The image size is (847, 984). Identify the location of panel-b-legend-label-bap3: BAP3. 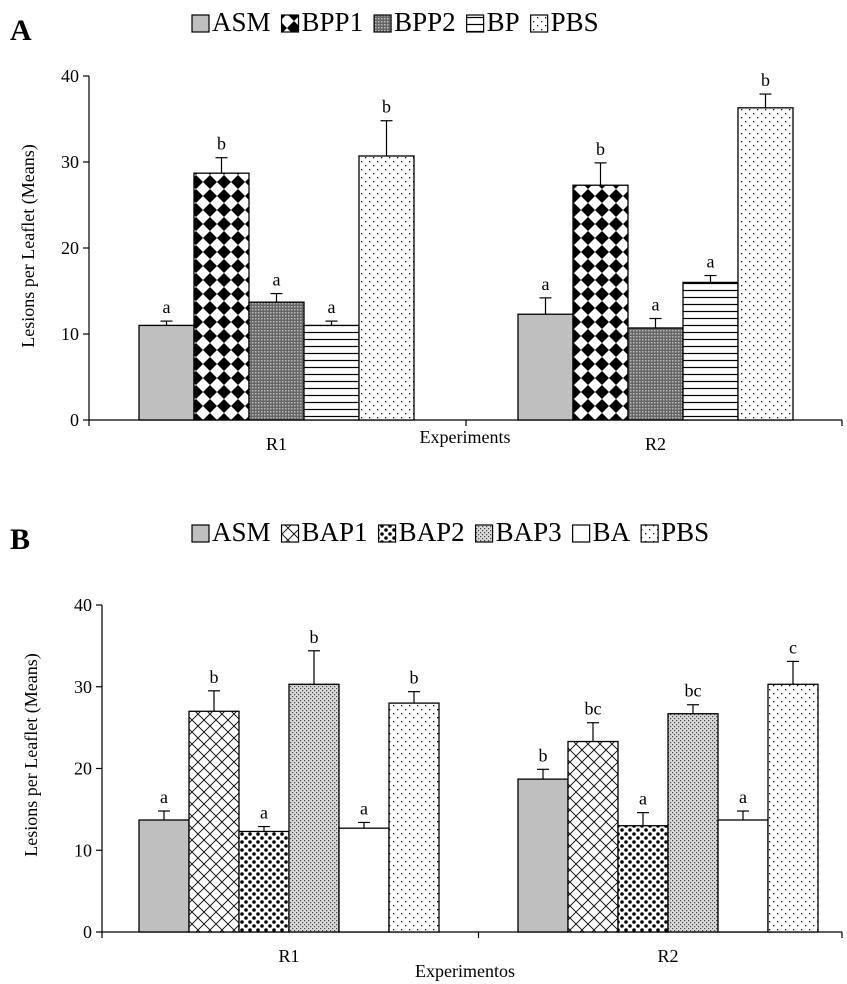
(529, 532).